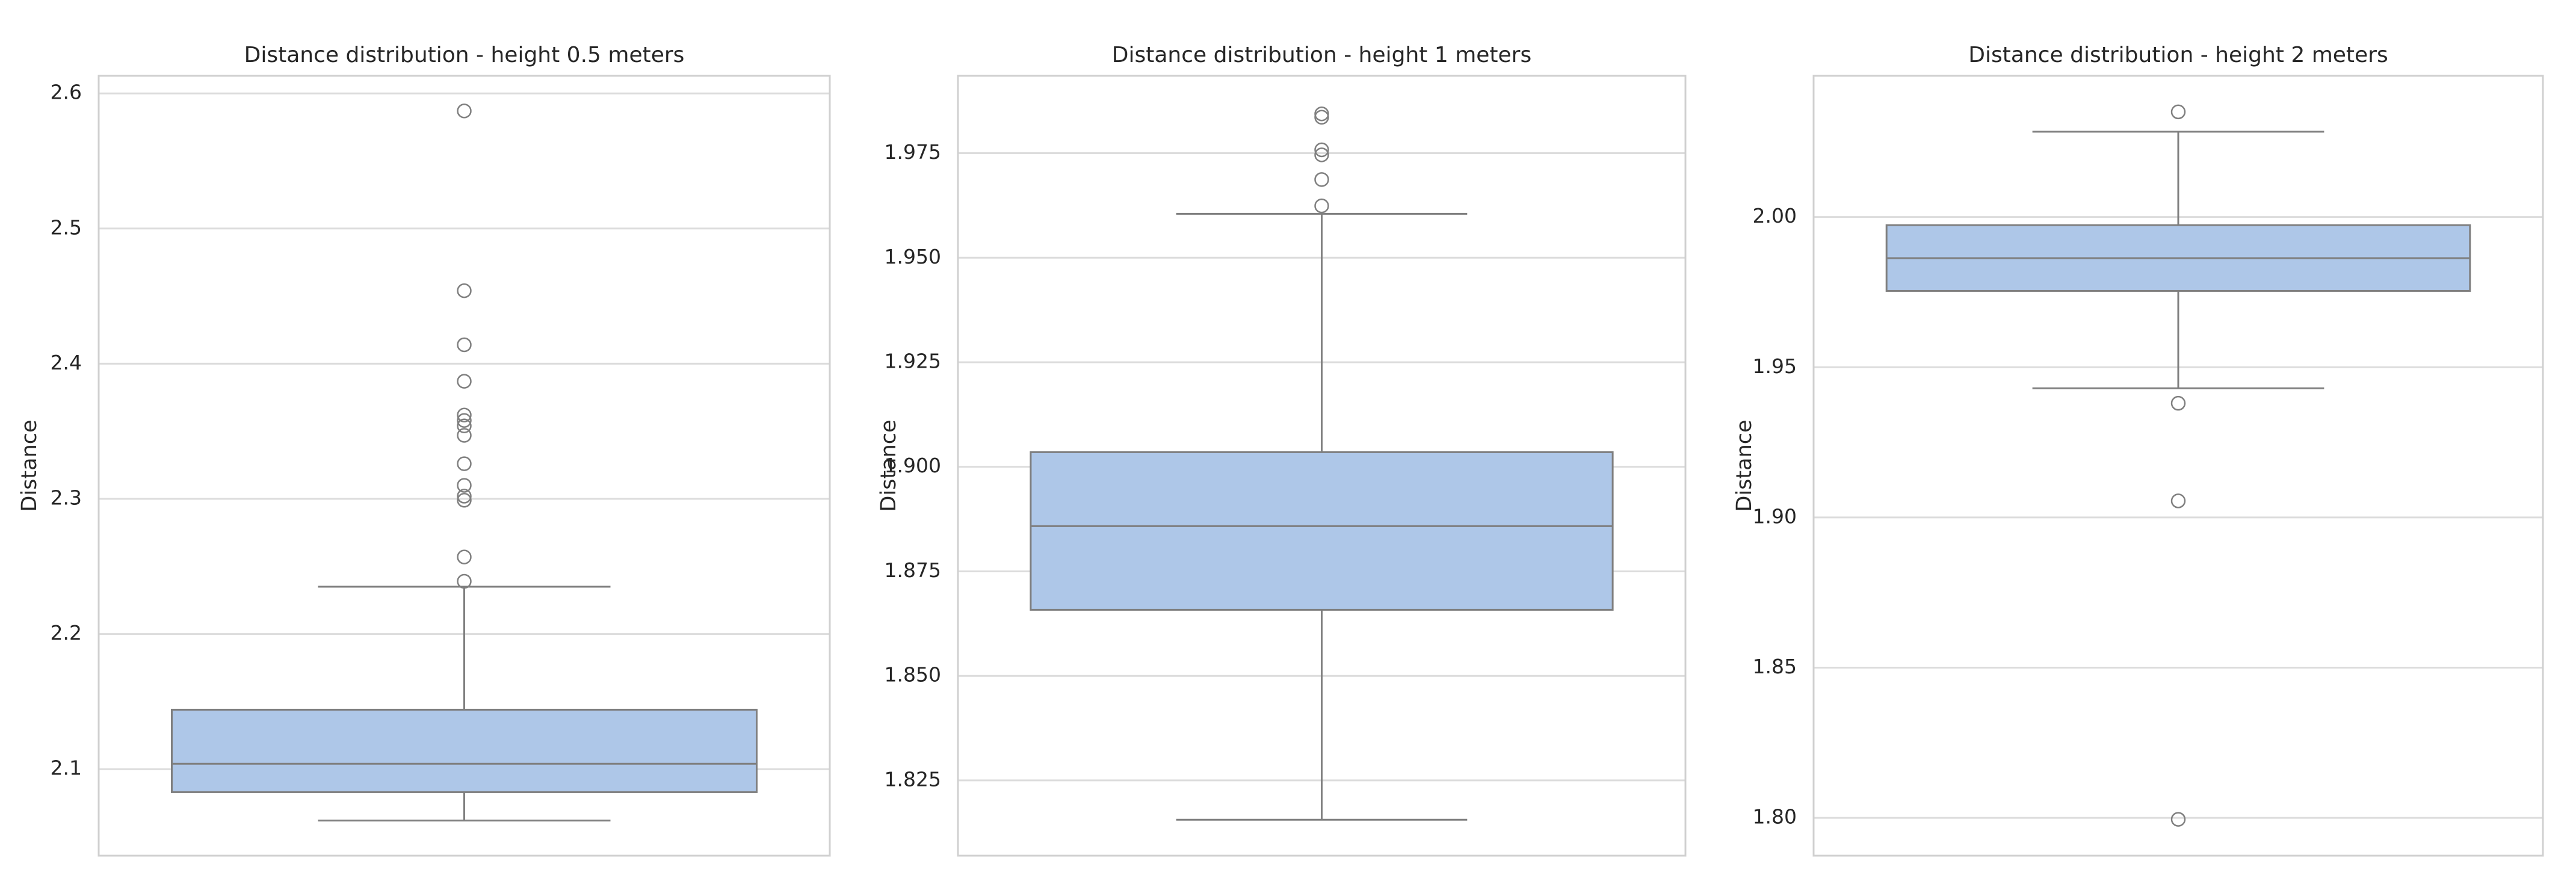 The image size is (2576, 893). Describe the element at coordinates (913, 779) in the screenshot. I see `y-tick-label: 1.825` at that location.